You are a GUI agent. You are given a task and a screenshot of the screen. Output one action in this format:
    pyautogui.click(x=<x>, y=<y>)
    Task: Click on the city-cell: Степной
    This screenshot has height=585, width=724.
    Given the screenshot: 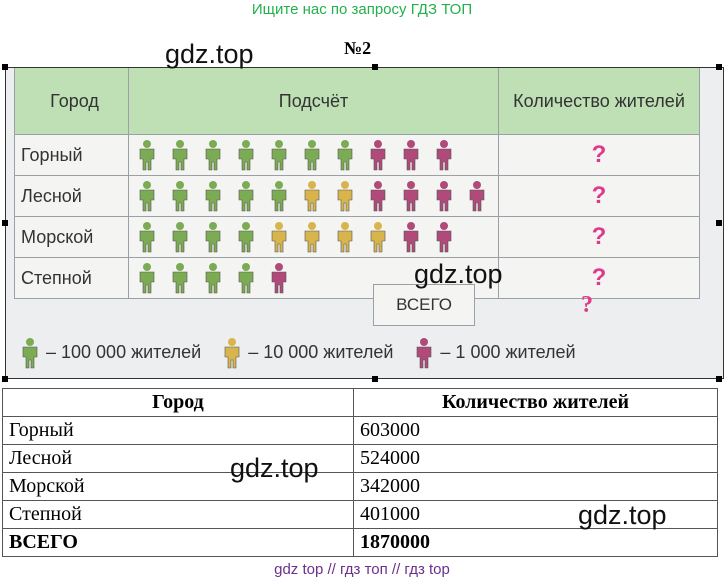 What is the action you would take?
    pyautogui.click(x=71, y=278)
    